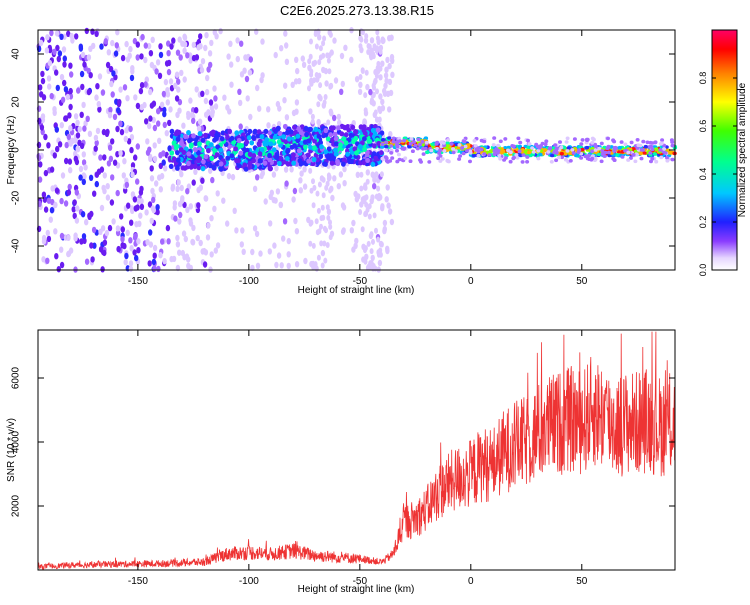 The height and width of the screenshot is (605, 750). Describe the element at coordinates (16, 245) in the screenshot. I see `heatmap-y-tick-label: -40` at that location.